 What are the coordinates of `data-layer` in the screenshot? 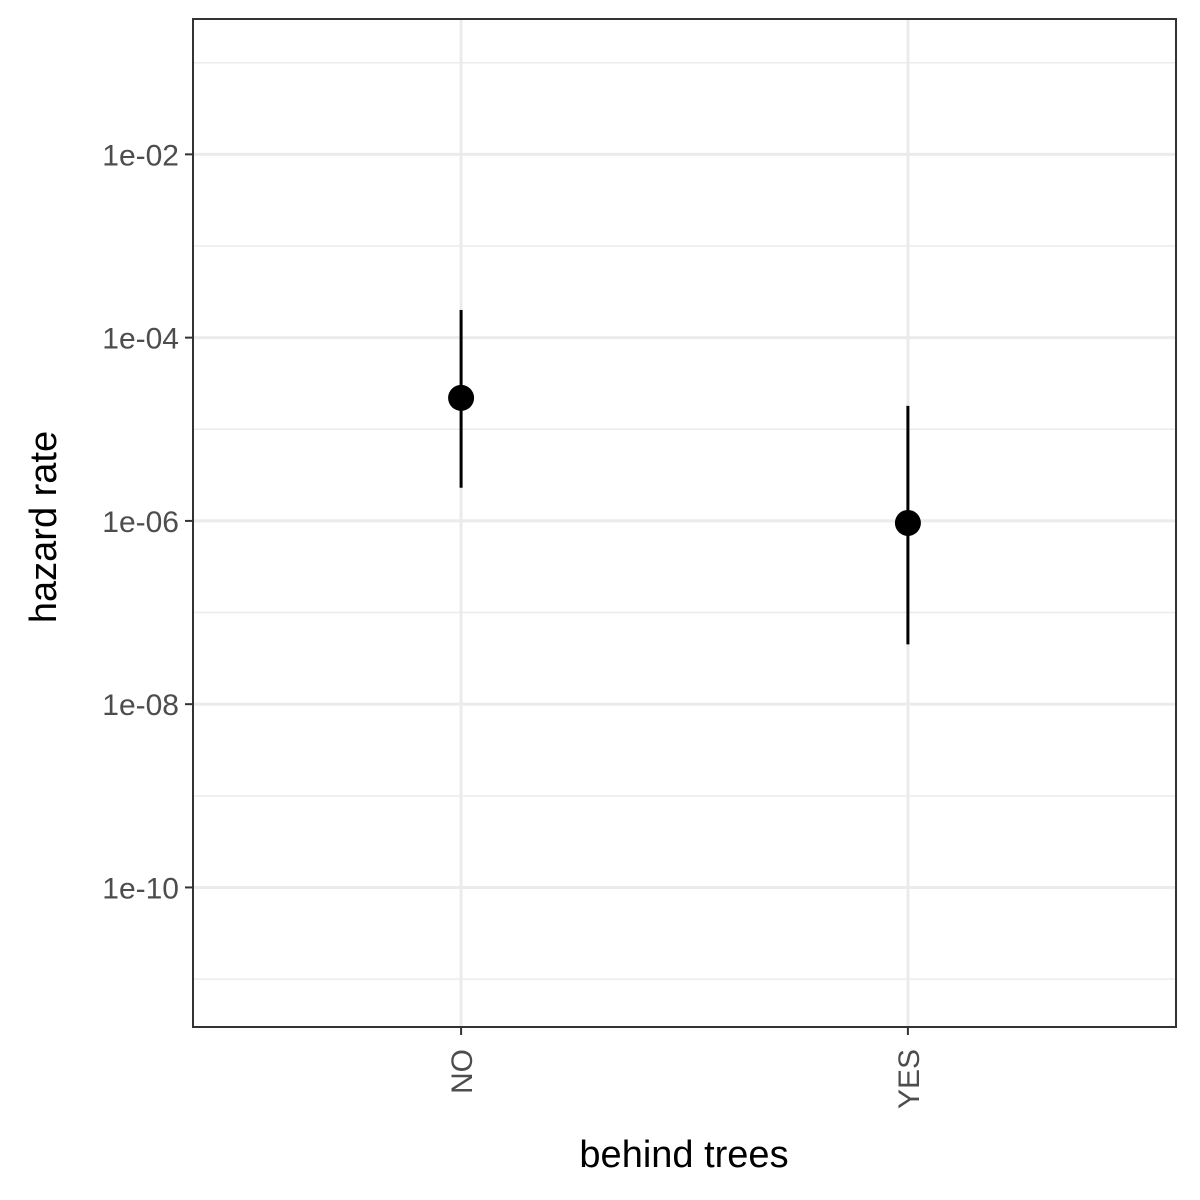 It's located at (684, 477).